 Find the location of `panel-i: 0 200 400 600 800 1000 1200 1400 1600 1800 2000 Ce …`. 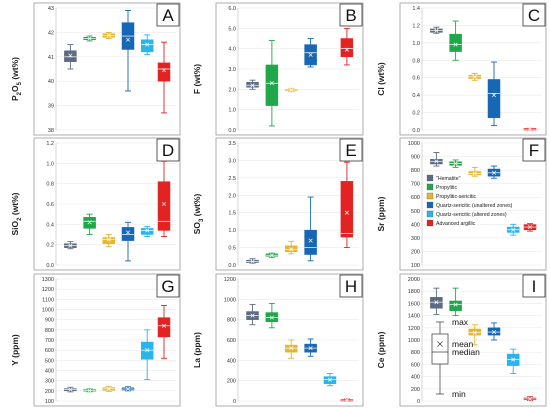

panel-i: 0 200 400 600 800 1000 1200 1400 1600 1800 2000 Ce … is located at coordinates (461, 340).